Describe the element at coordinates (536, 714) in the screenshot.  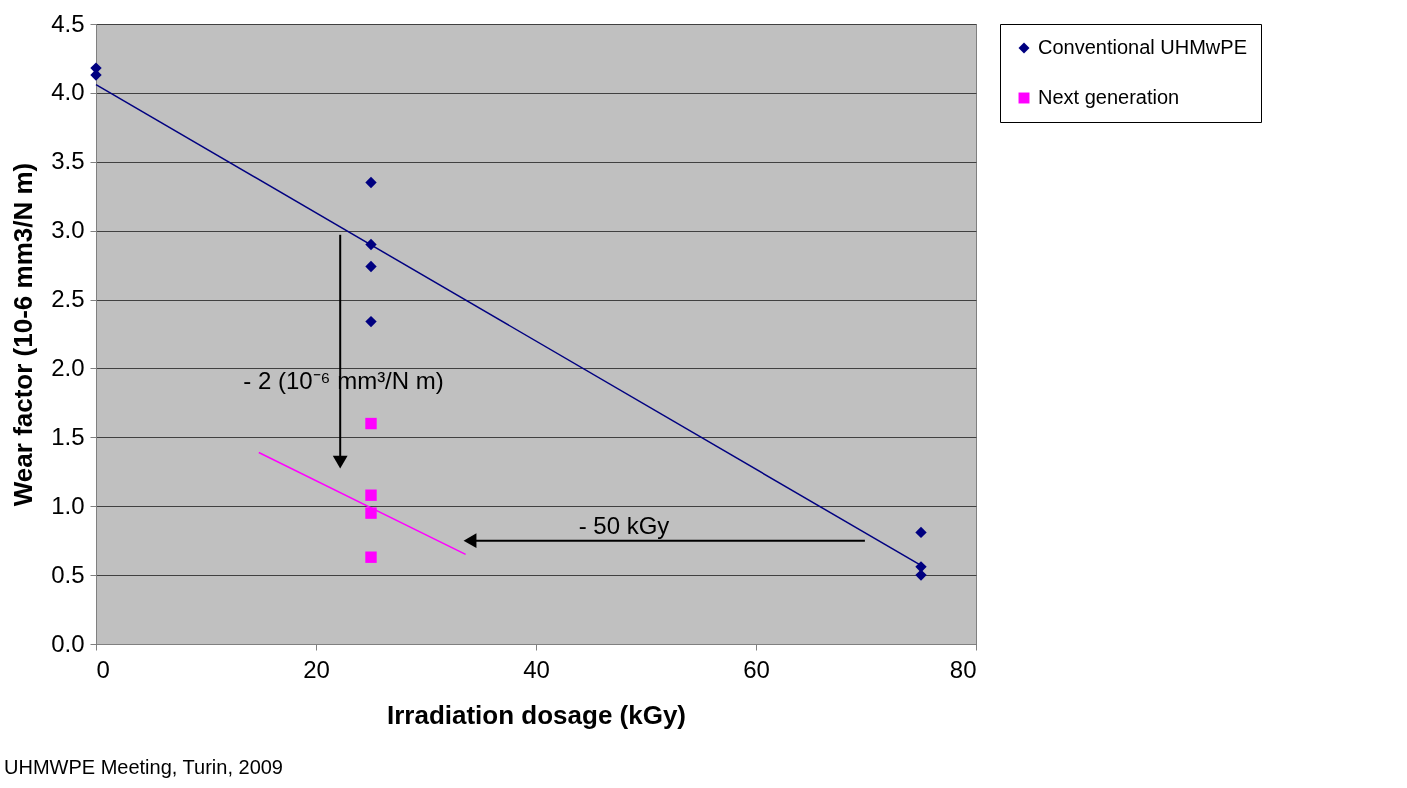
I see `x-axis-title: Irradiation dosage (kGy)` at that location.